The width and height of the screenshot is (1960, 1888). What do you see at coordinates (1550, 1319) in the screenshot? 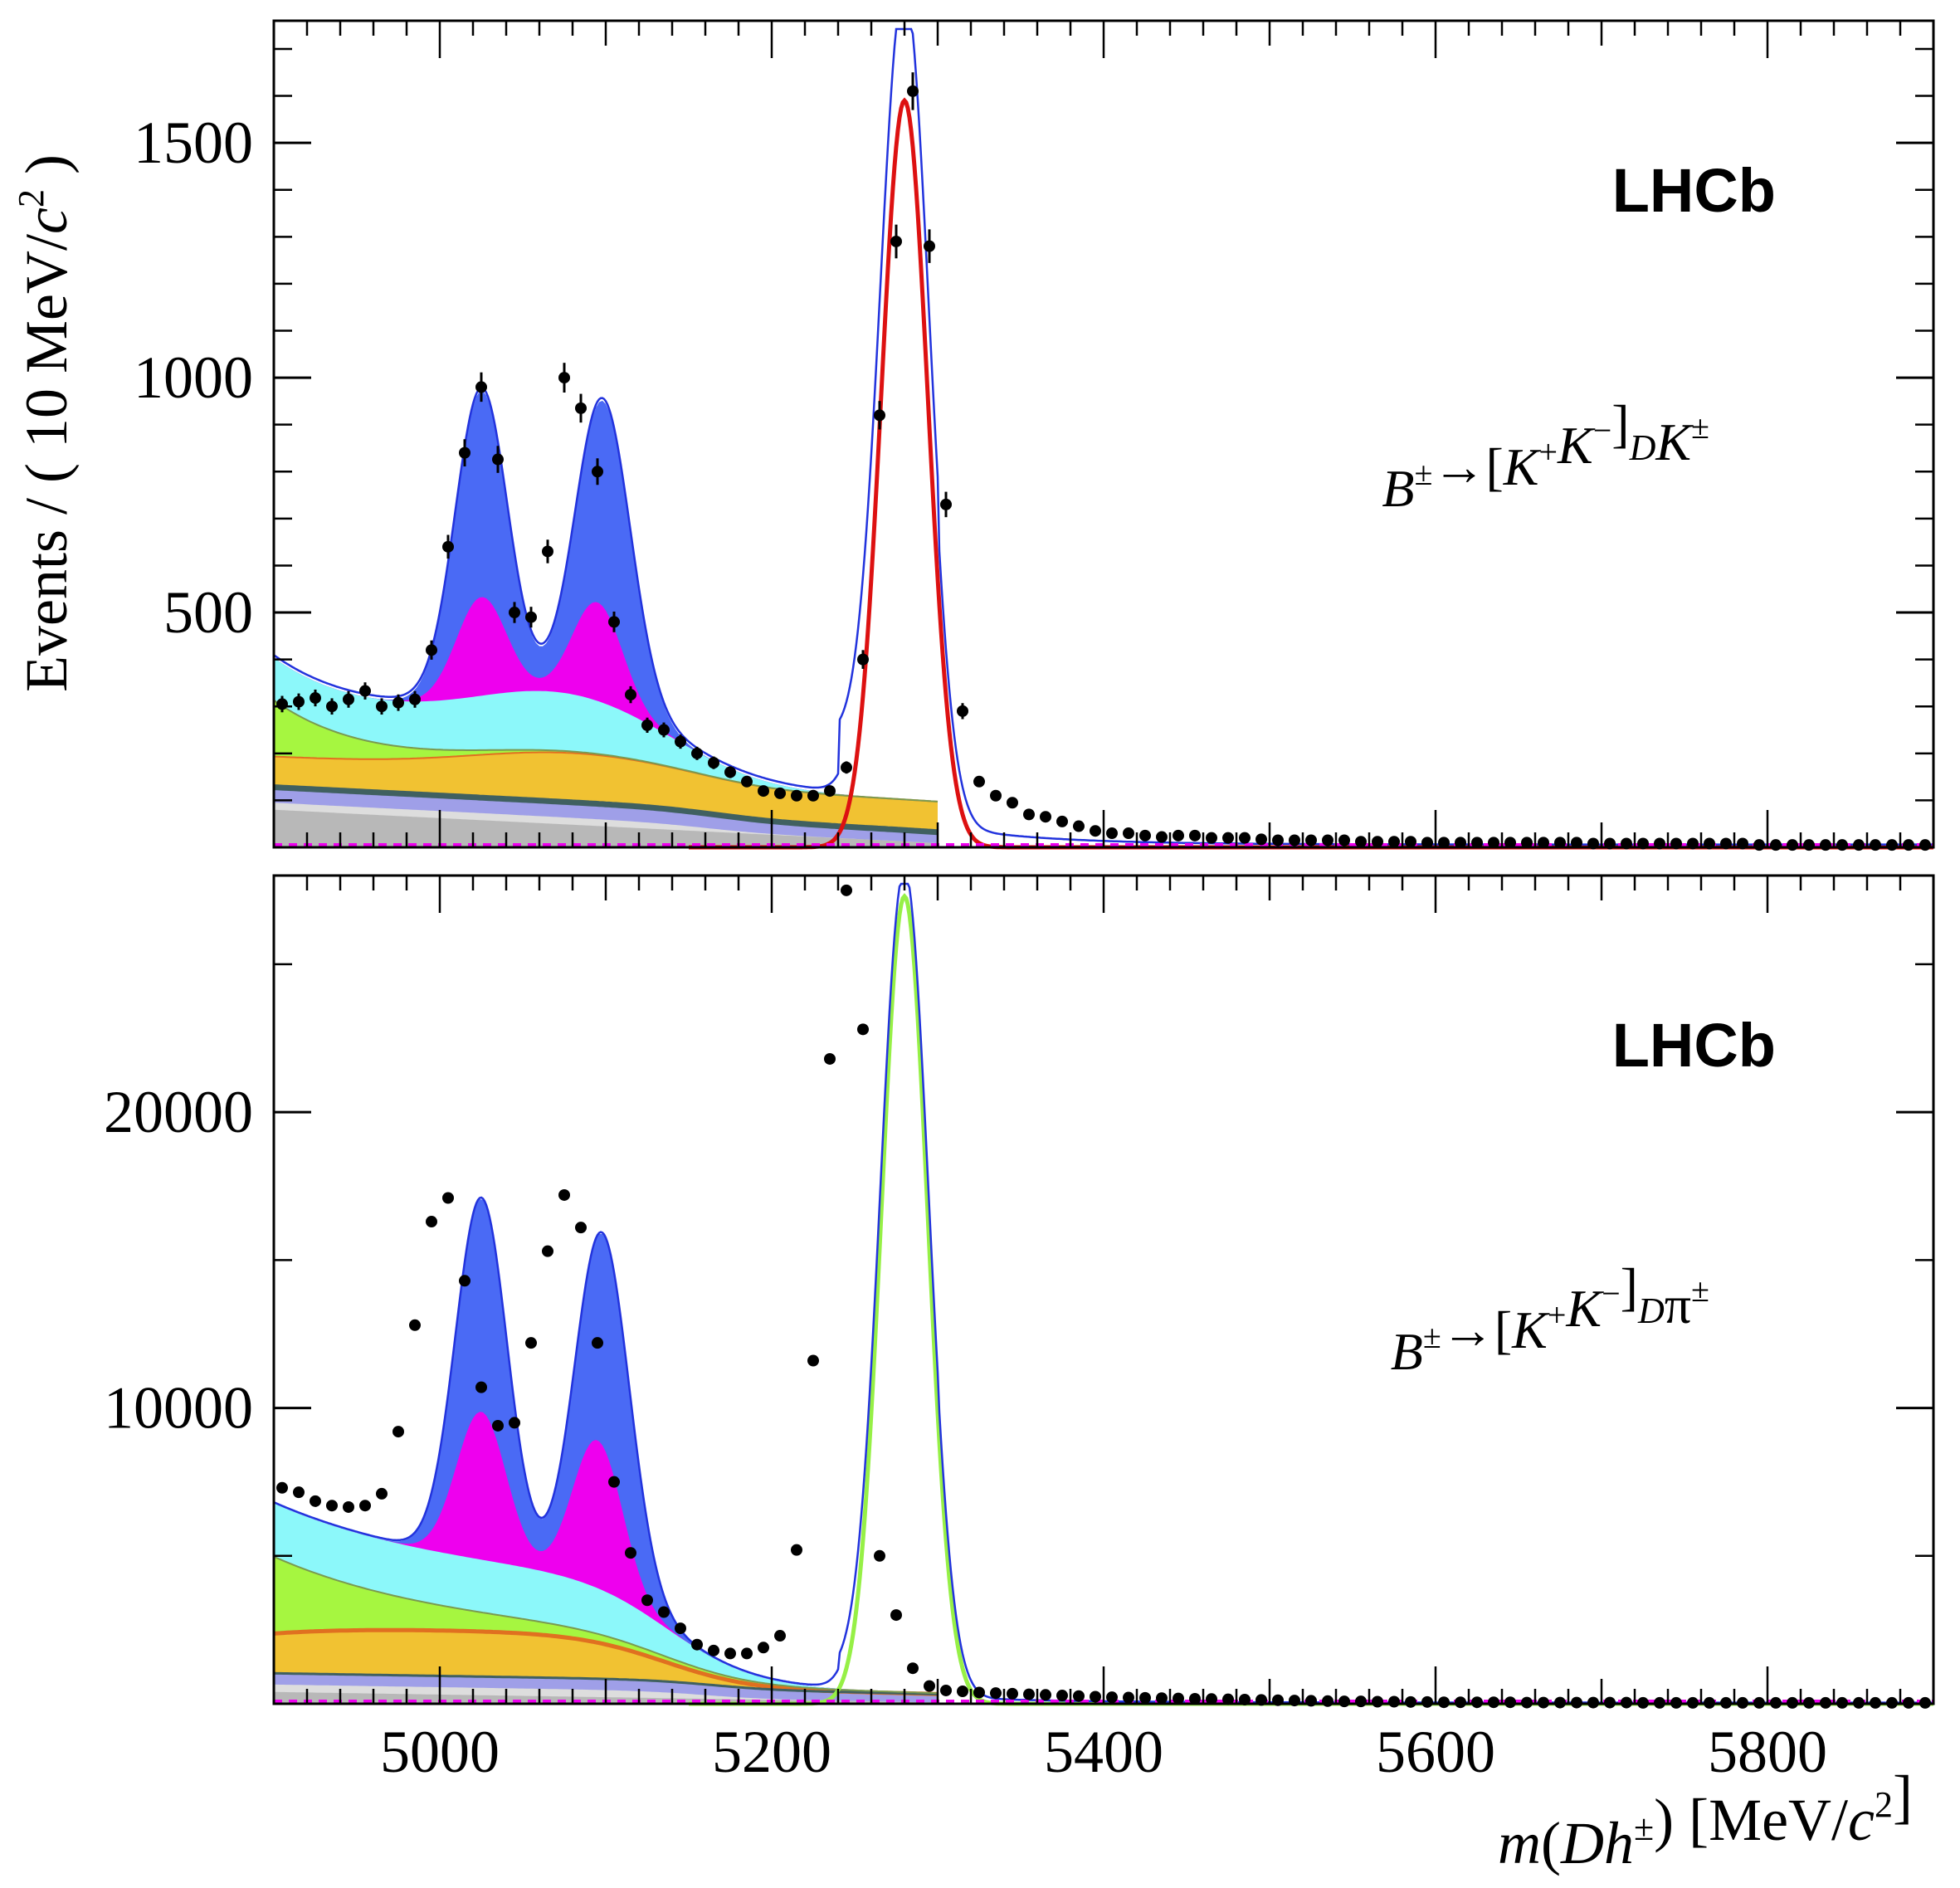
I see `bottom-decay-label: B±→[K+K−]Dπ±` at bounding box center [1550, 1319].